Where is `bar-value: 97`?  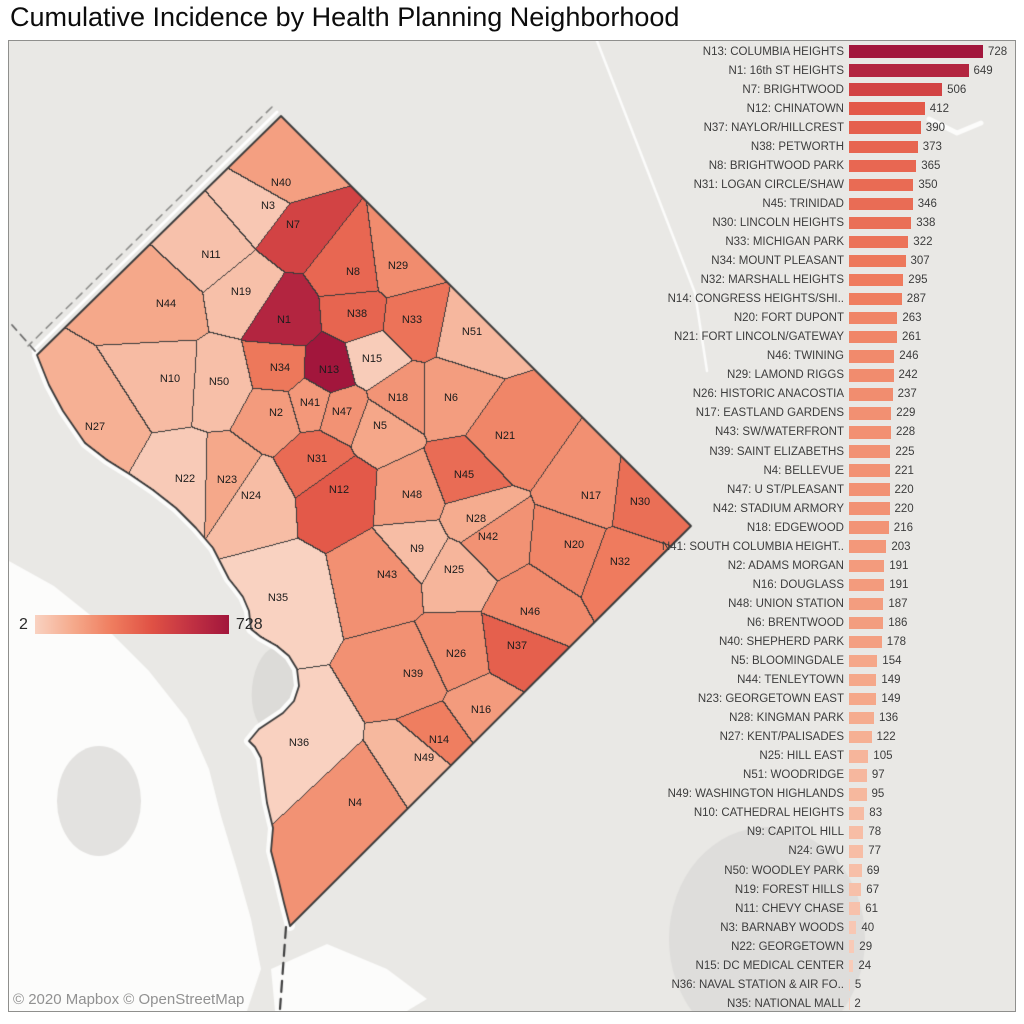 bar-value: 97 is located at coordinates (878, 775).